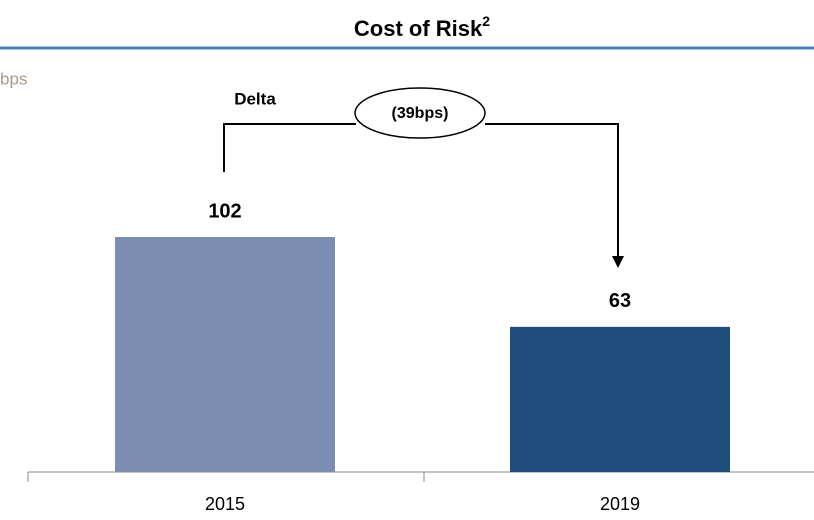 Image resolution: width=814 pixels, height=520 pixels. Describe the element at coordinates (225, 504) in the screenshot. I see `x-tick-label: 2015` at that location.